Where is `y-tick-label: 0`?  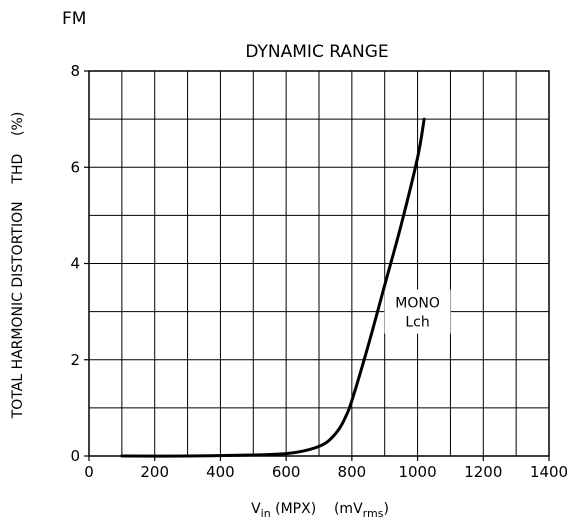 y-tick-label: 0 is located at coordinates (75, 456).